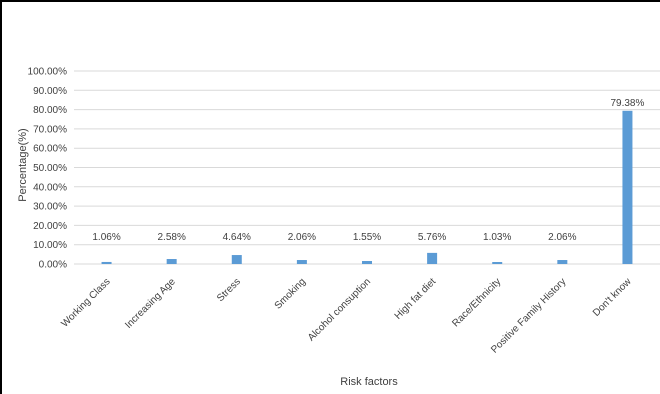 The image size is (660, 394). I want to click on x-axis-title: Risk factors, so click(369, 382).